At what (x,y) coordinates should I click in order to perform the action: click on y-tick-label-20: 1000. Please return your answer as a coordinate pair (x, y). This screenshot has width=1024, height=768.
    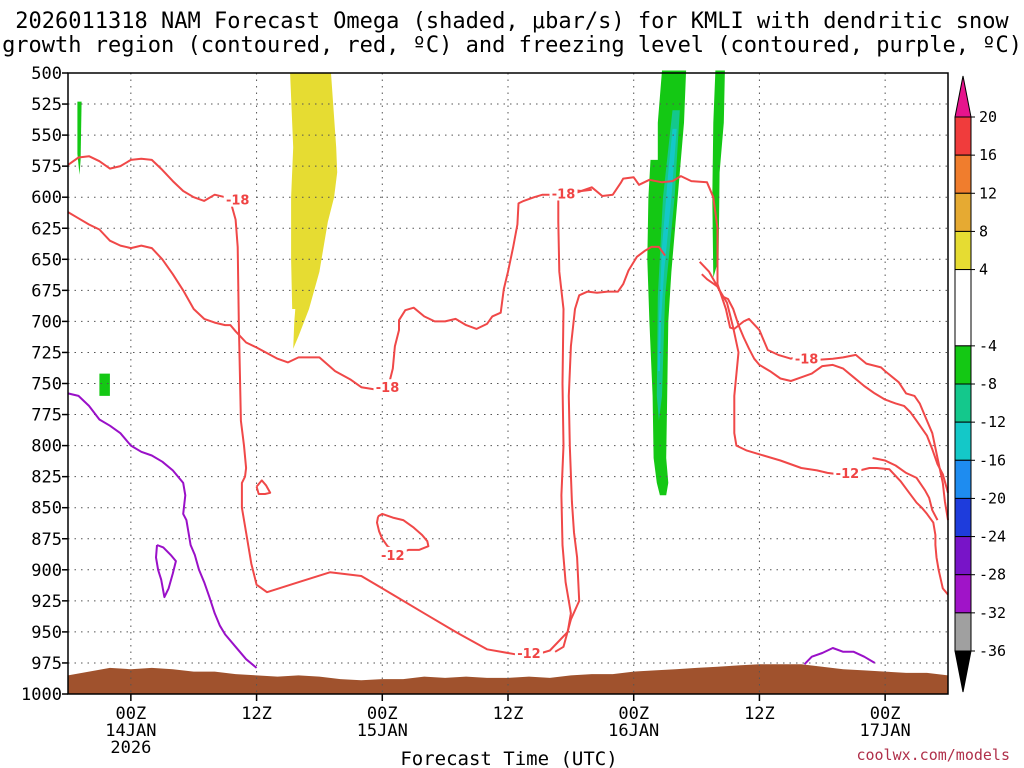
    Looking at the image, I should click on (41, 695).